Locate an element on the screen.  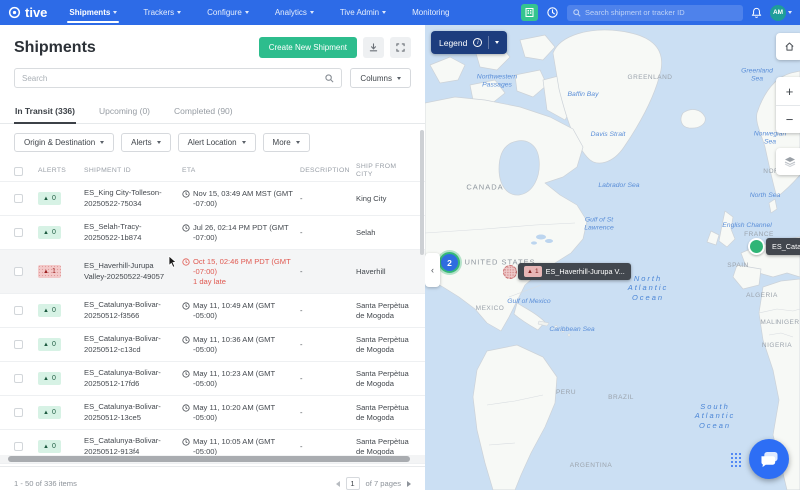
download-button is located at coordinates (373, 47).